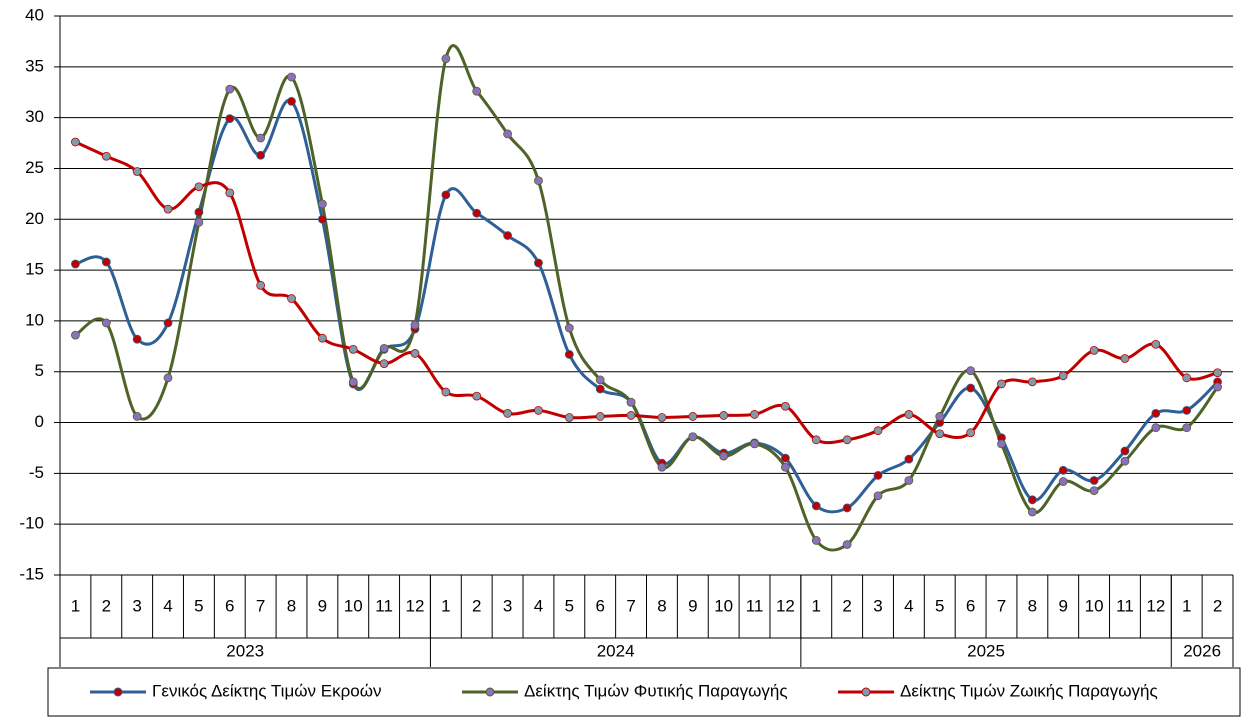 The height and width of the screenshot is (723, 1253). Describe the element at coordinates (245, 650) in the screenshot. I see `x-group-label: 2023` at that location.